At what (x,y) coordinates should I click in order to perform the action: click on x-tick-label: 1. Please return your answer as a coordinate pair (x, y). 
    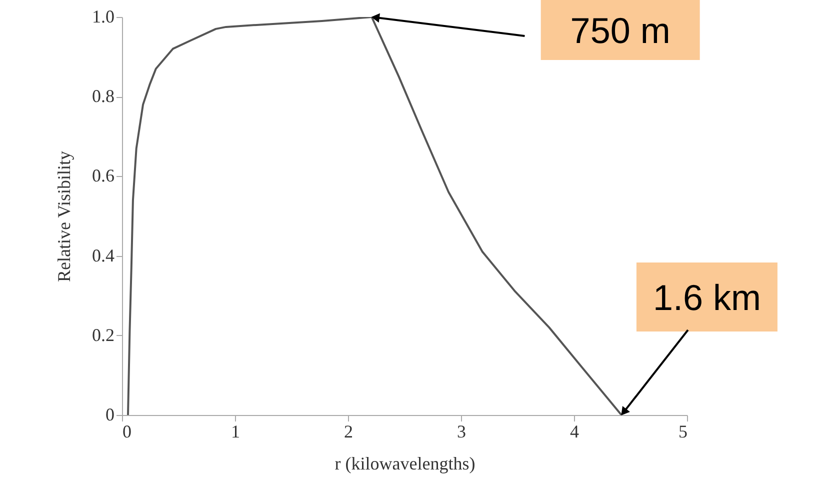
    Looking at the image, I should click on (235, 432).